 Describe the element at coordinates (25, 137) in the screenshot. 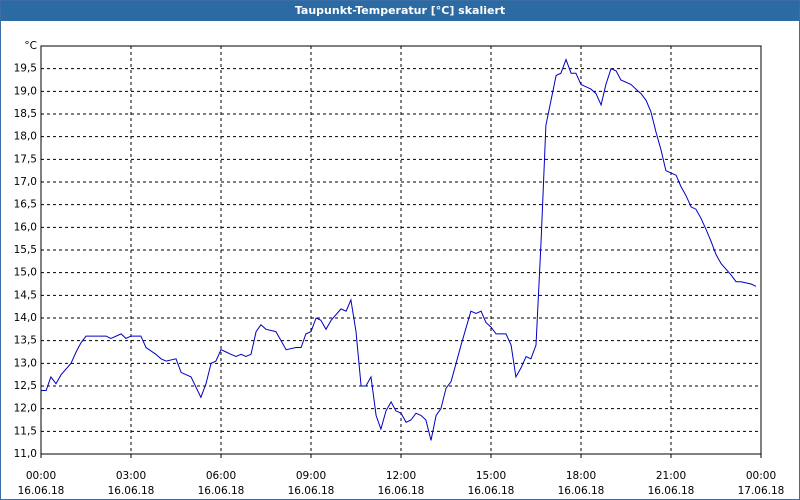

I see `y-tick-label: 18,0` at that location.